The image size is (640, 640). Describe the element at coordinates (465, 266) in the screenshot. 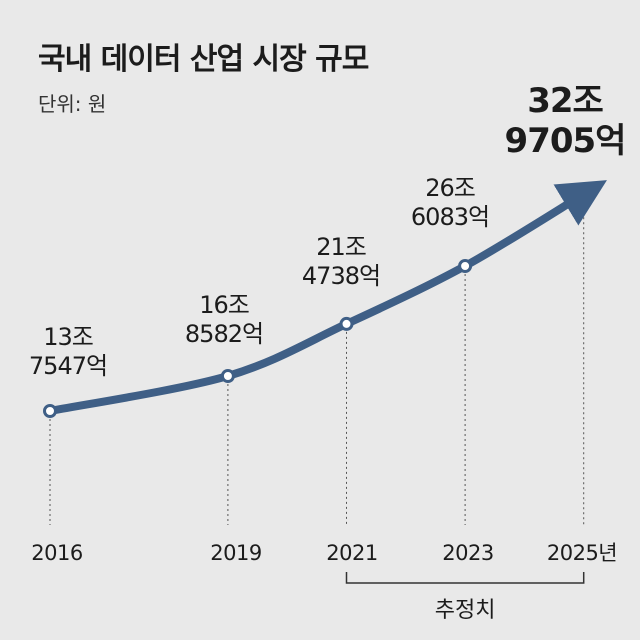

I see `data-point-2023` at that location.